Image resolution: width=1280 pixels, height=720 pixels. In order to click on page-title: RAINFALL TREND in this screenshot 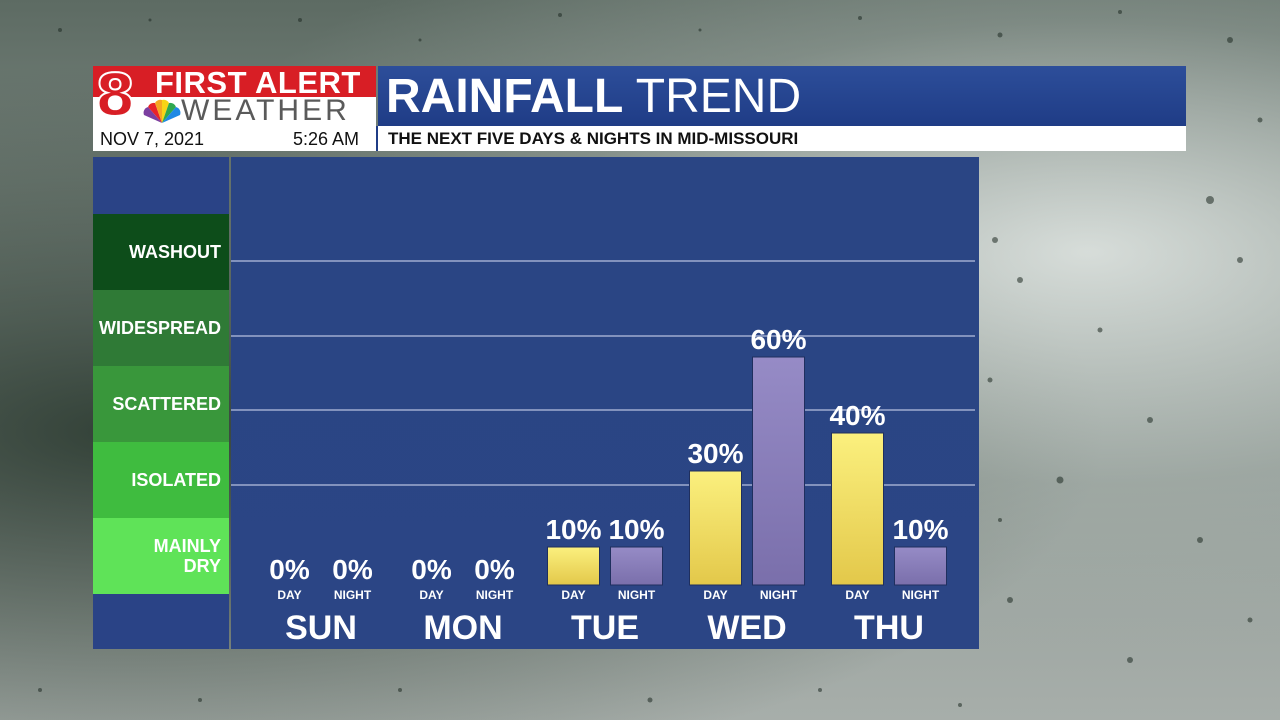, I will do `click(593, 96)`.